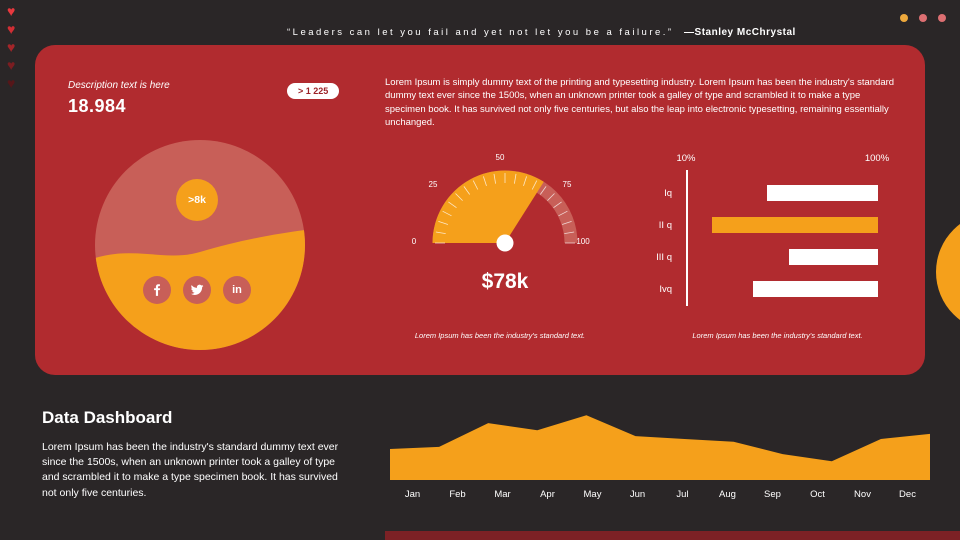 This screenshot has width=960, height=540. What do you see at coordinates (414, 241) in the screenshot?
I see `gauge-tick-label-0: 0` at bounding box center [414, 241].